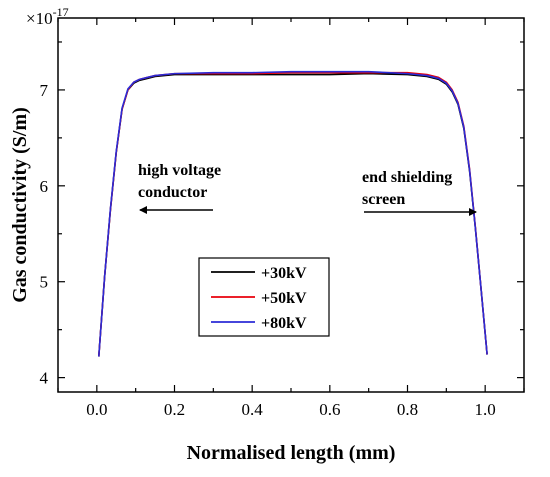  I want to click on legend-label: +30kV, so click(284, 273).